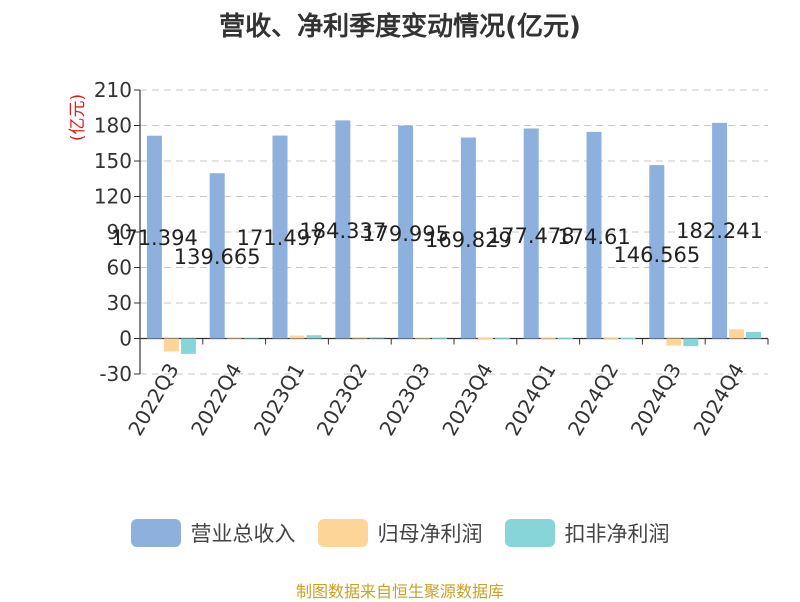  What do you see at coordinates (125, 339) in the screenshot?
I see `y-tick-label: 0` at bounding box center [125, 339].